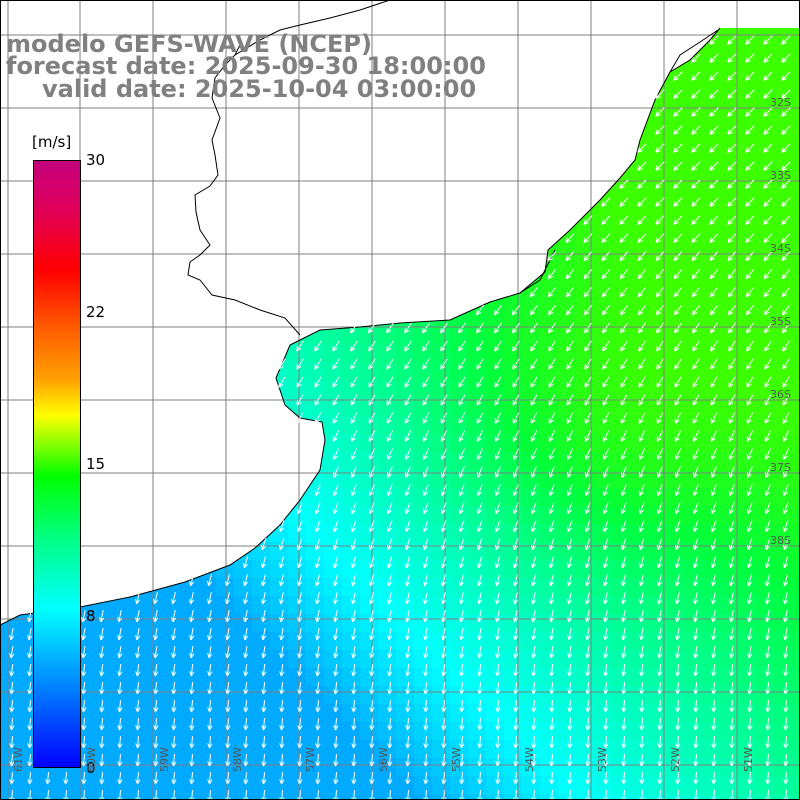 The height and width of the screenshot is (800, 800). What do you see at coordinates (96, 160) in the screenshot?
I see `colorbar-tick-30: 30` at bounding box center [96, 160].